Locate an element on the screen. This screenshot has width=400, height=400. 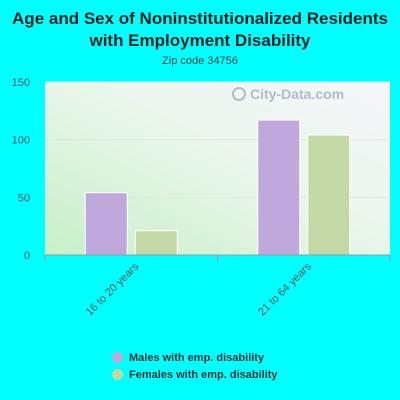
watermark: City-Data.com is located at coordinates (288, 94).